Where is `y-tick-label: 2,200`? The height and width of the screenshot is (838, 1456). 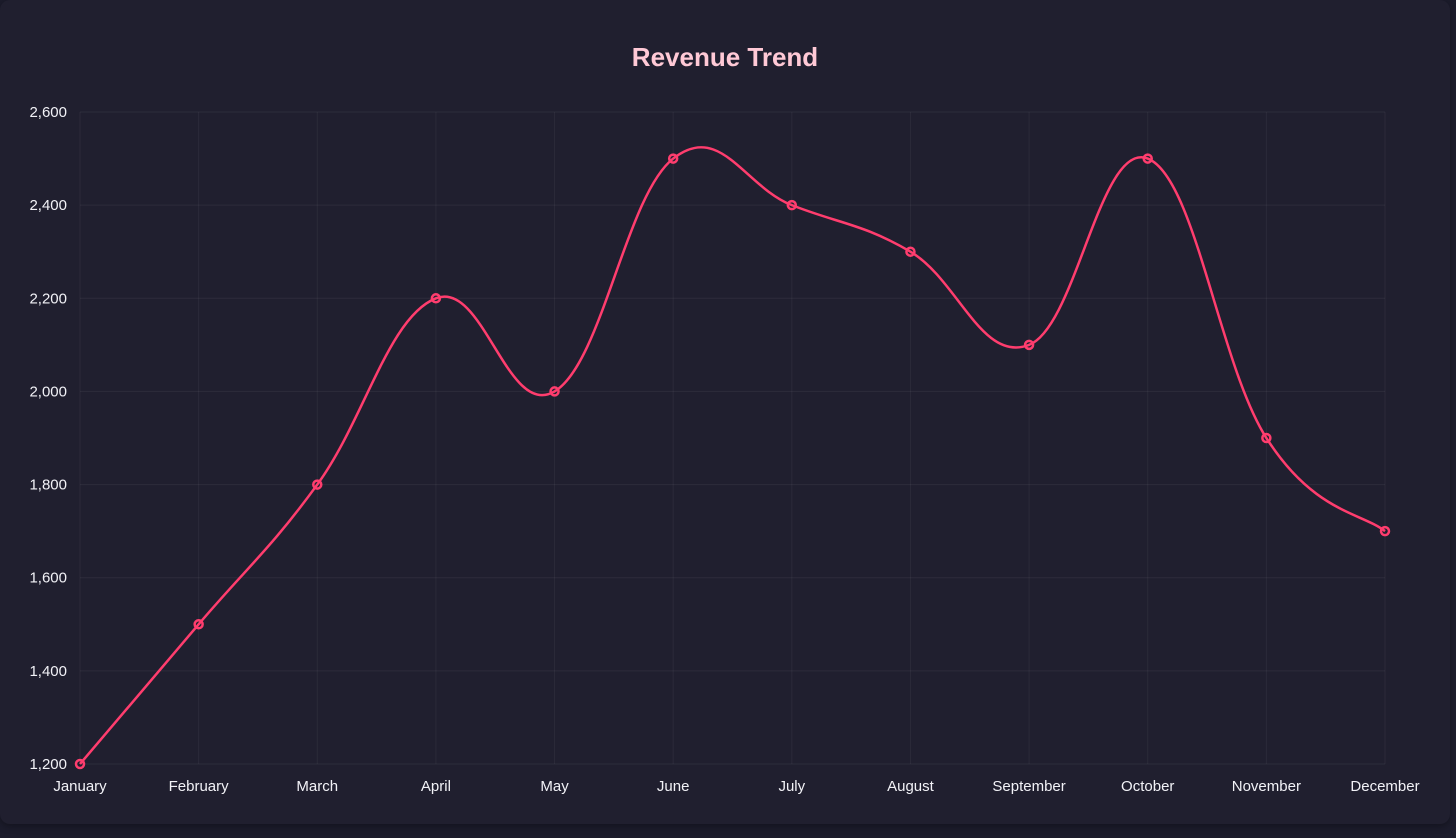
y-tick-label: 2,200 is located at coordinates (48, 298).